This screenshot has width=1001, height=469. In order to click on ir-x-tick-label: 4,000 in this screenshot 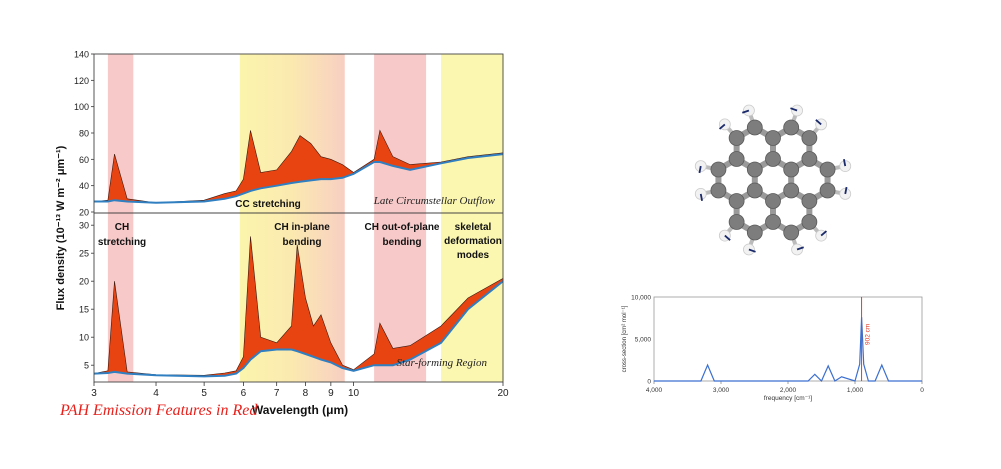, I will do `click(654, 390)`.